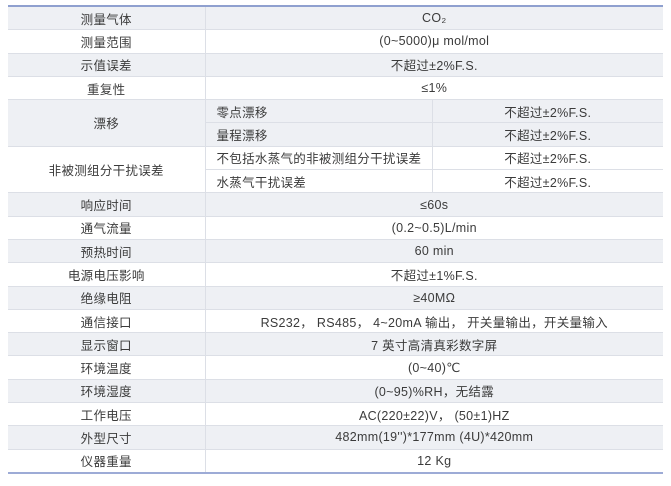  What do you see at coordinates (434, 274) in the screenshot?
I see `spec-value: 不超过±1%F.S.` at bounding box center [434, 274].